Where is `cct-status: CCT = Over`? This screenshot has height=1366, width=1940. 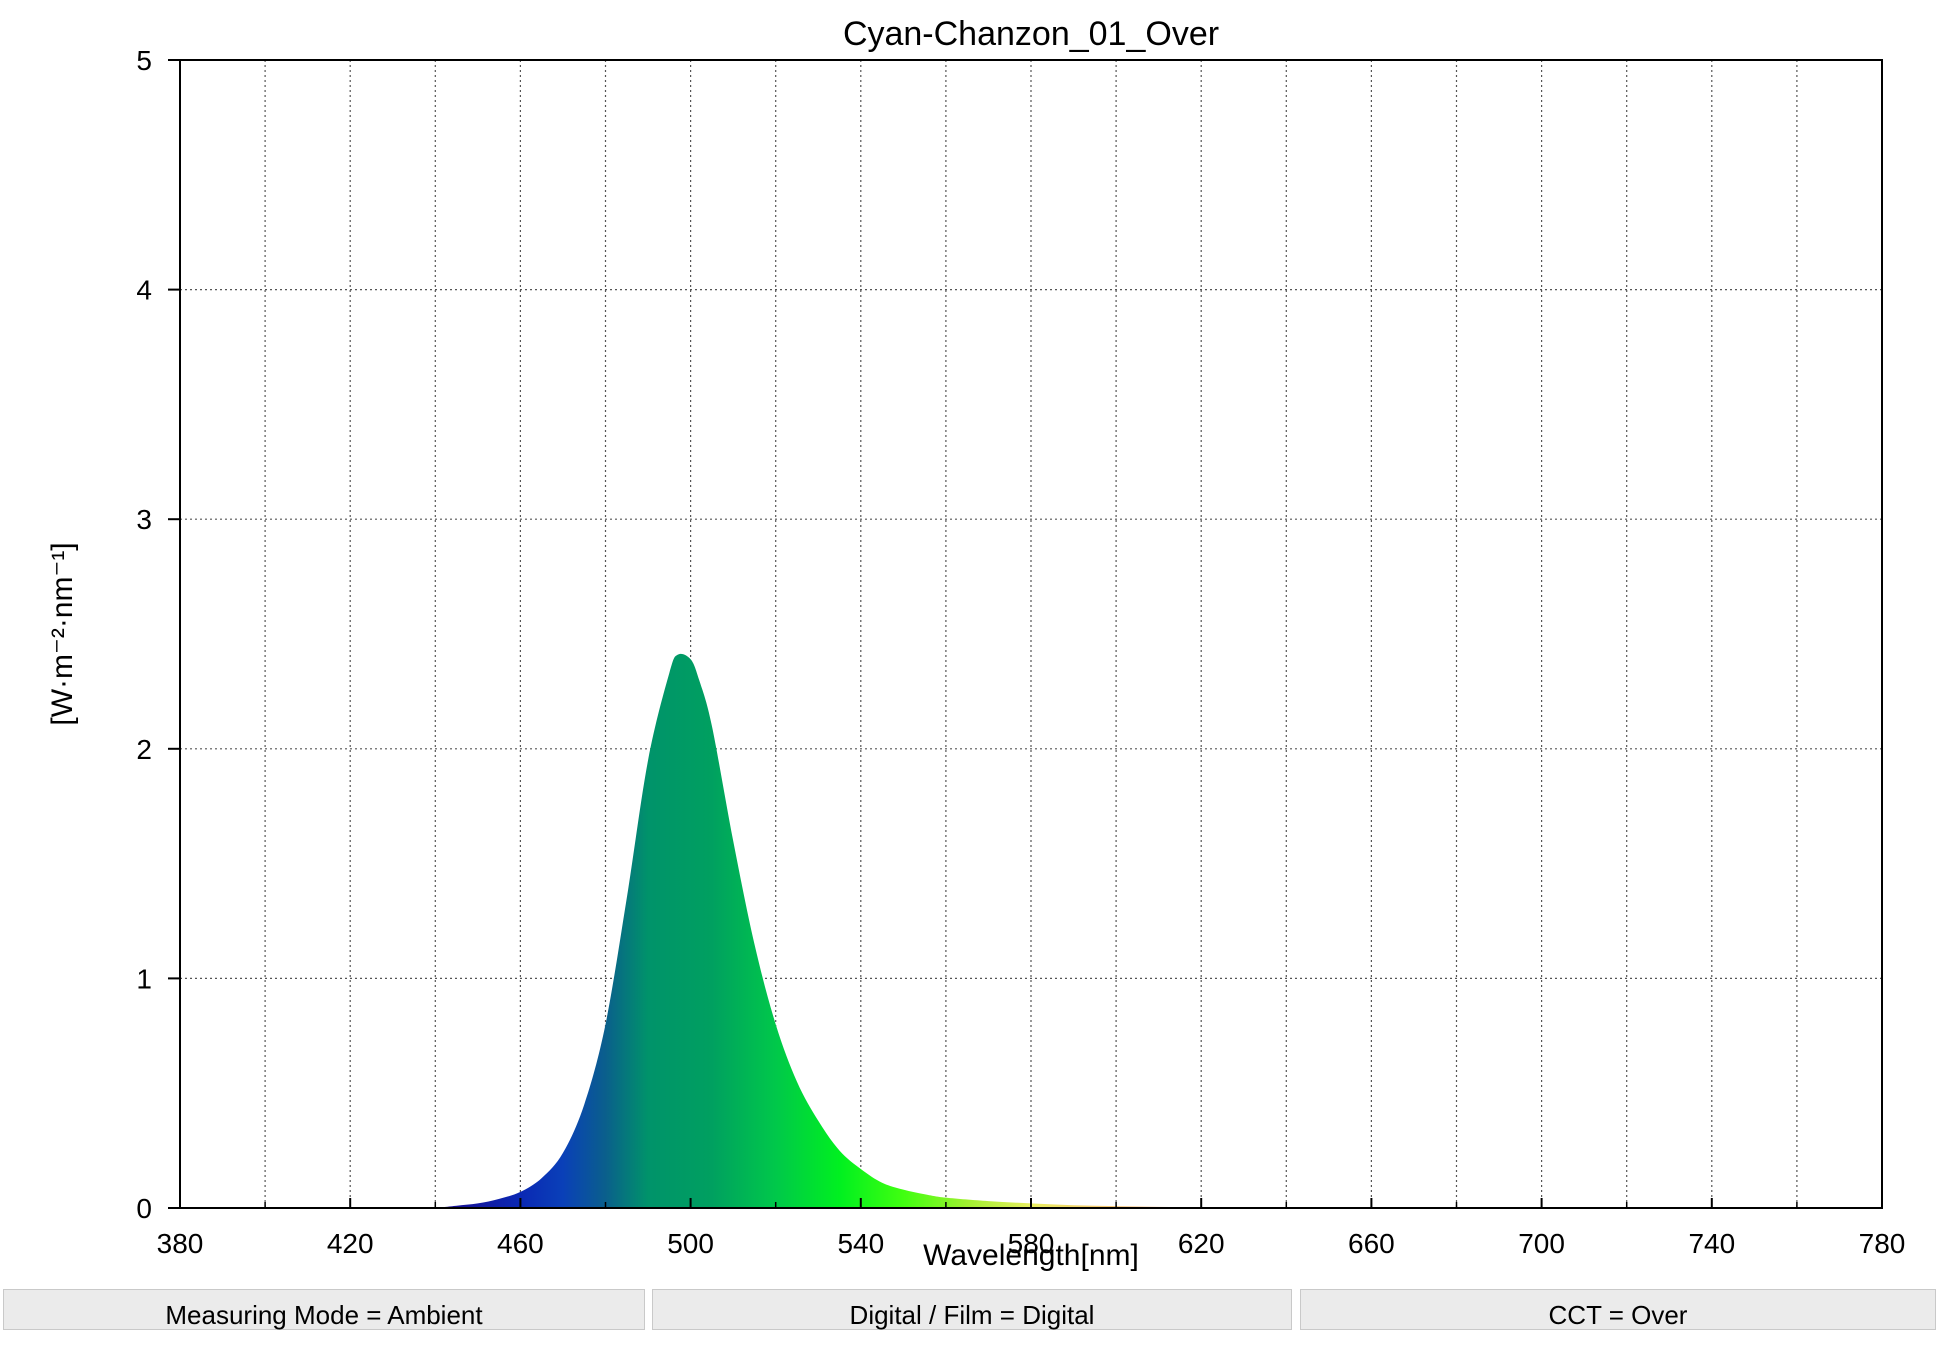 cct-status: CCT = Over is located at coordinates (1618, 1309).